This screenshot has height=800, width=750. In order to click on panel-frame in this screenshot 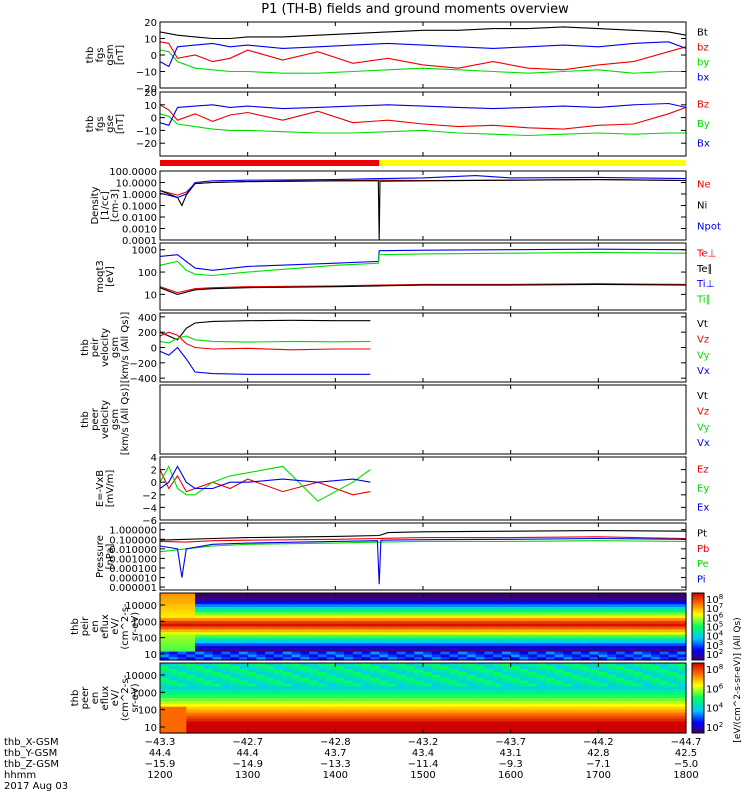, I will do `click(423, 205)`.